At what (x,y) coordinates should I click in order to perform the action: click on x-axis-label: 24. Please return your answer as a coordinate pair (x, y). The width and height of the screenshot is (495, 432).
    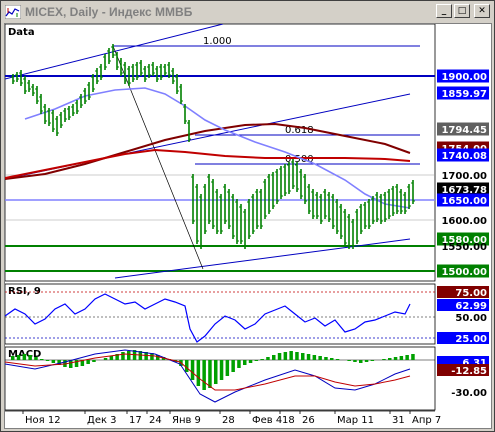
    Looking at the image, I should click on (155, 420).